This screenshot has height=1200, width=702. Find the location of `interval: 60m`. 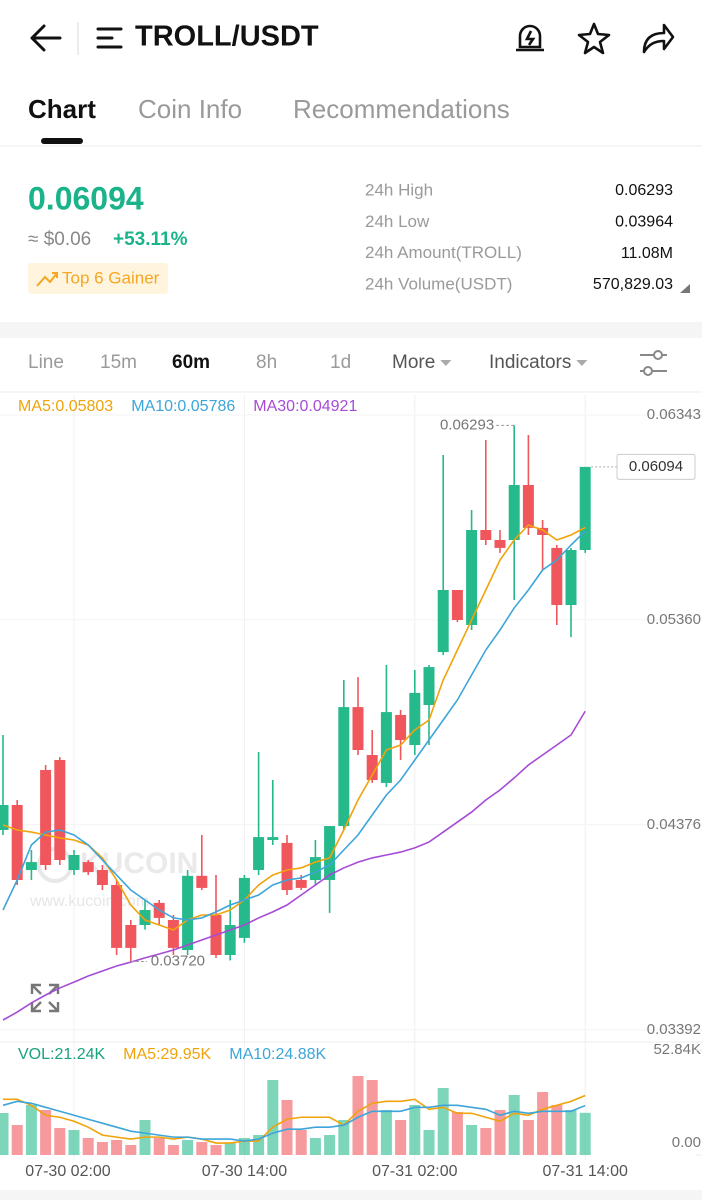

interval: 60m is located at coordinates (191, 362).